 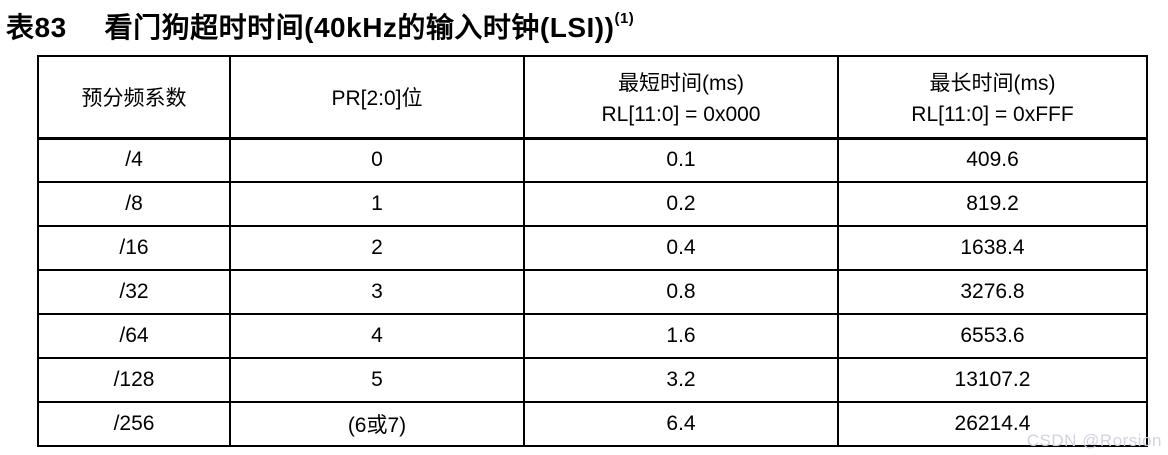 I want to click on table-row: /8 1 0.2 819.2, so click(x=592, y=204).